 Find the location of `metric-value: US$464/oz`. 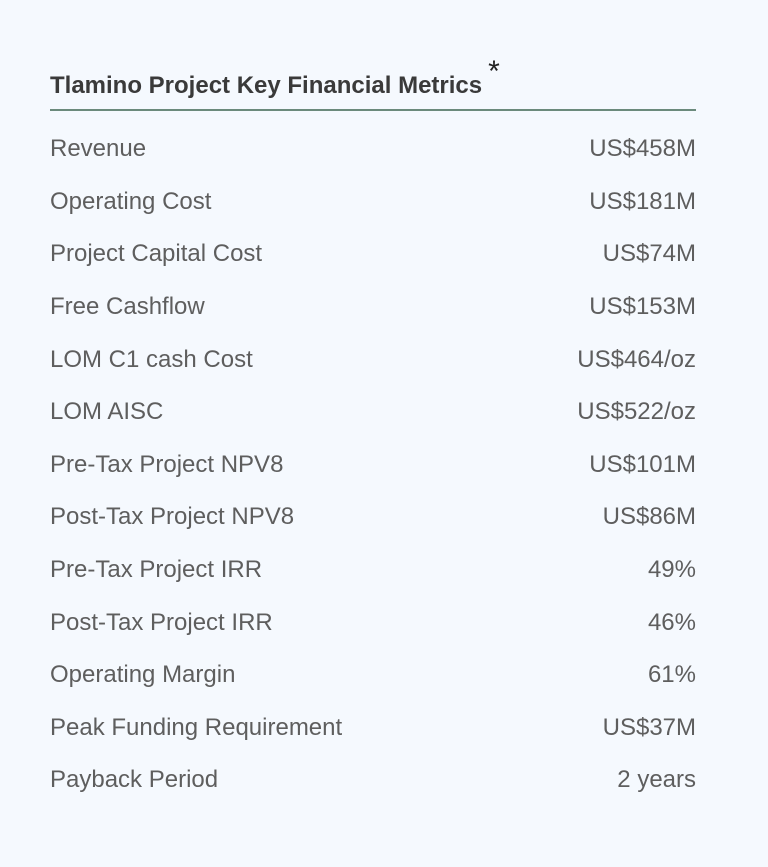

metric-value: US$464/oz is located at coordinates (636, 359).